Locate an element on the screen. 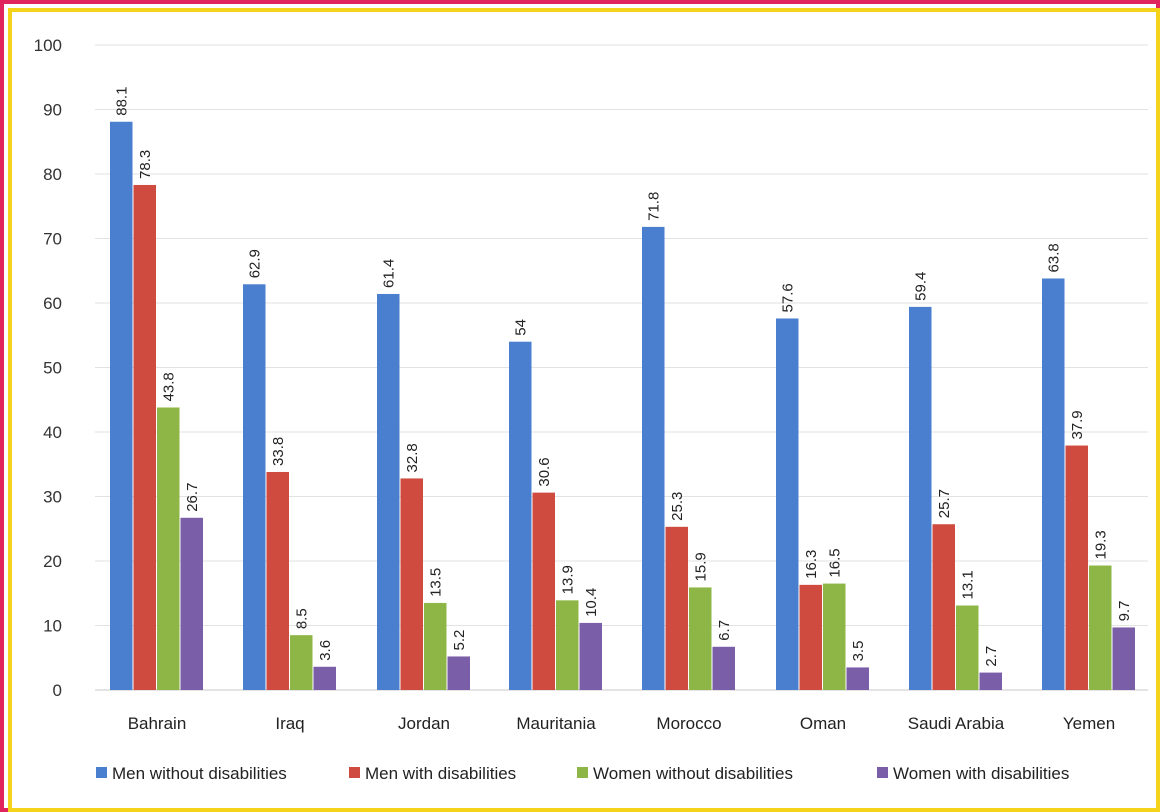 The image size is (1160, 812). data-label: 88.1 is located at coordinates (122, 101).